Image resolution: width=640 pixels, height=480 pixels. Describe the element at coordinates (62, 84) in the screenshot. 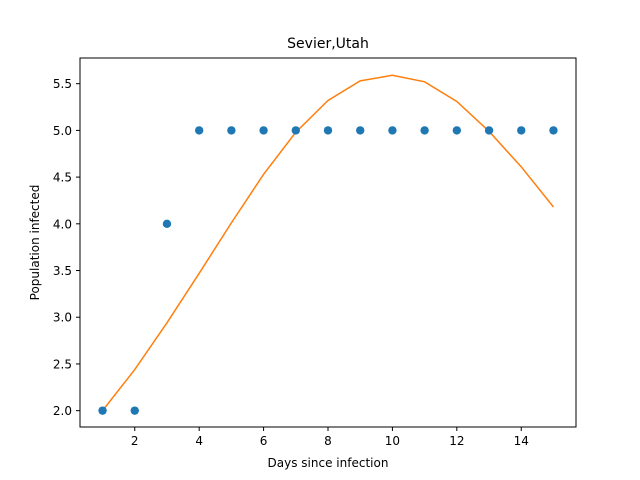

I see `y-tick-label: 5.5` at that location.